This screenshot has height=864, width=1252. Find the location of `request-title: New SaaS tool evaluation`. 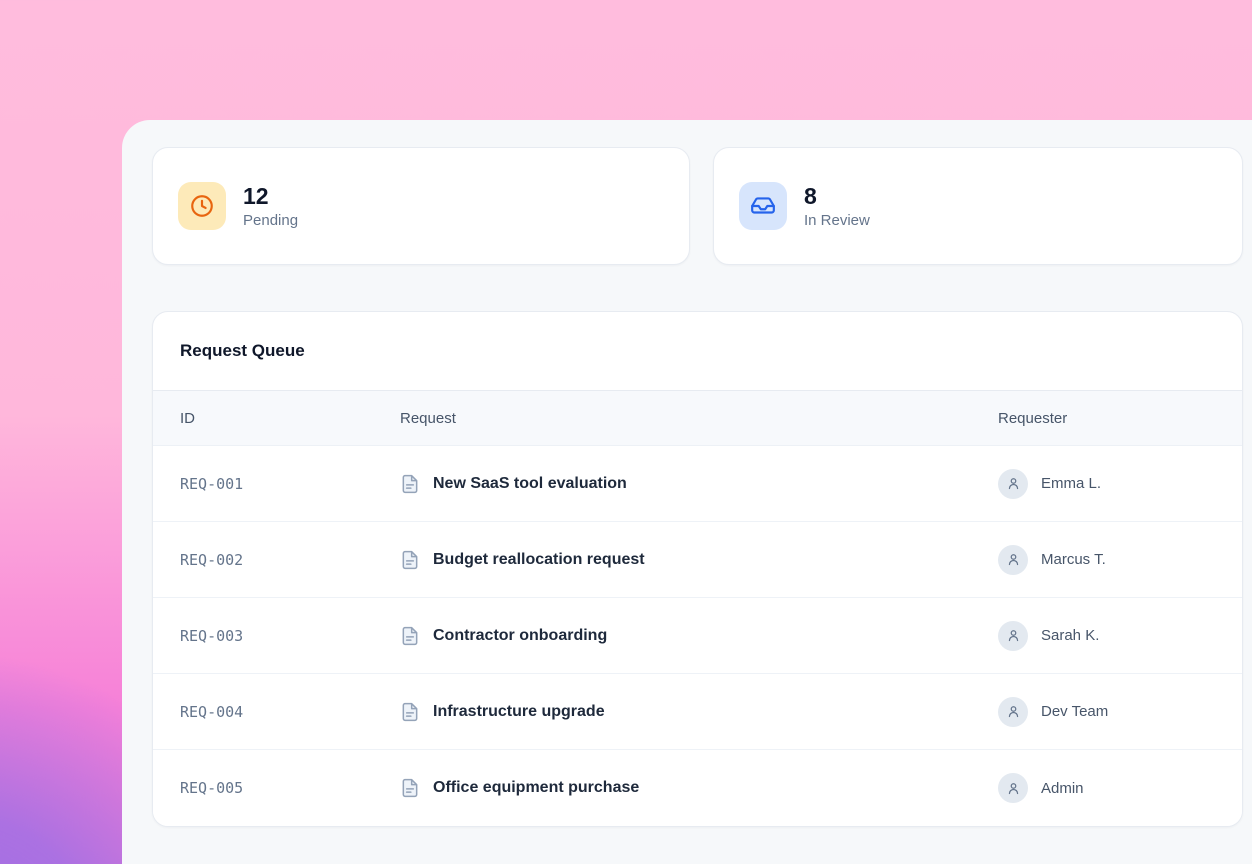

request-title: New SaaS tool evaluation is located at coordinates (530, 483).